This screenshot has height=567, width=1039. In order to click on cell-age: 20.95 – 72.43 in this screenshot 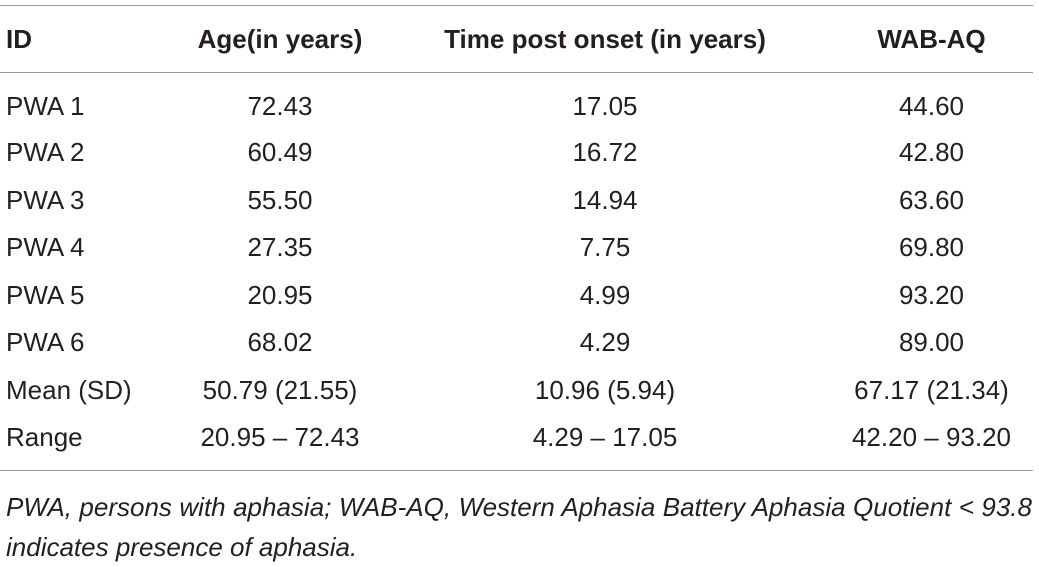, I will do `click(280, 437)`.